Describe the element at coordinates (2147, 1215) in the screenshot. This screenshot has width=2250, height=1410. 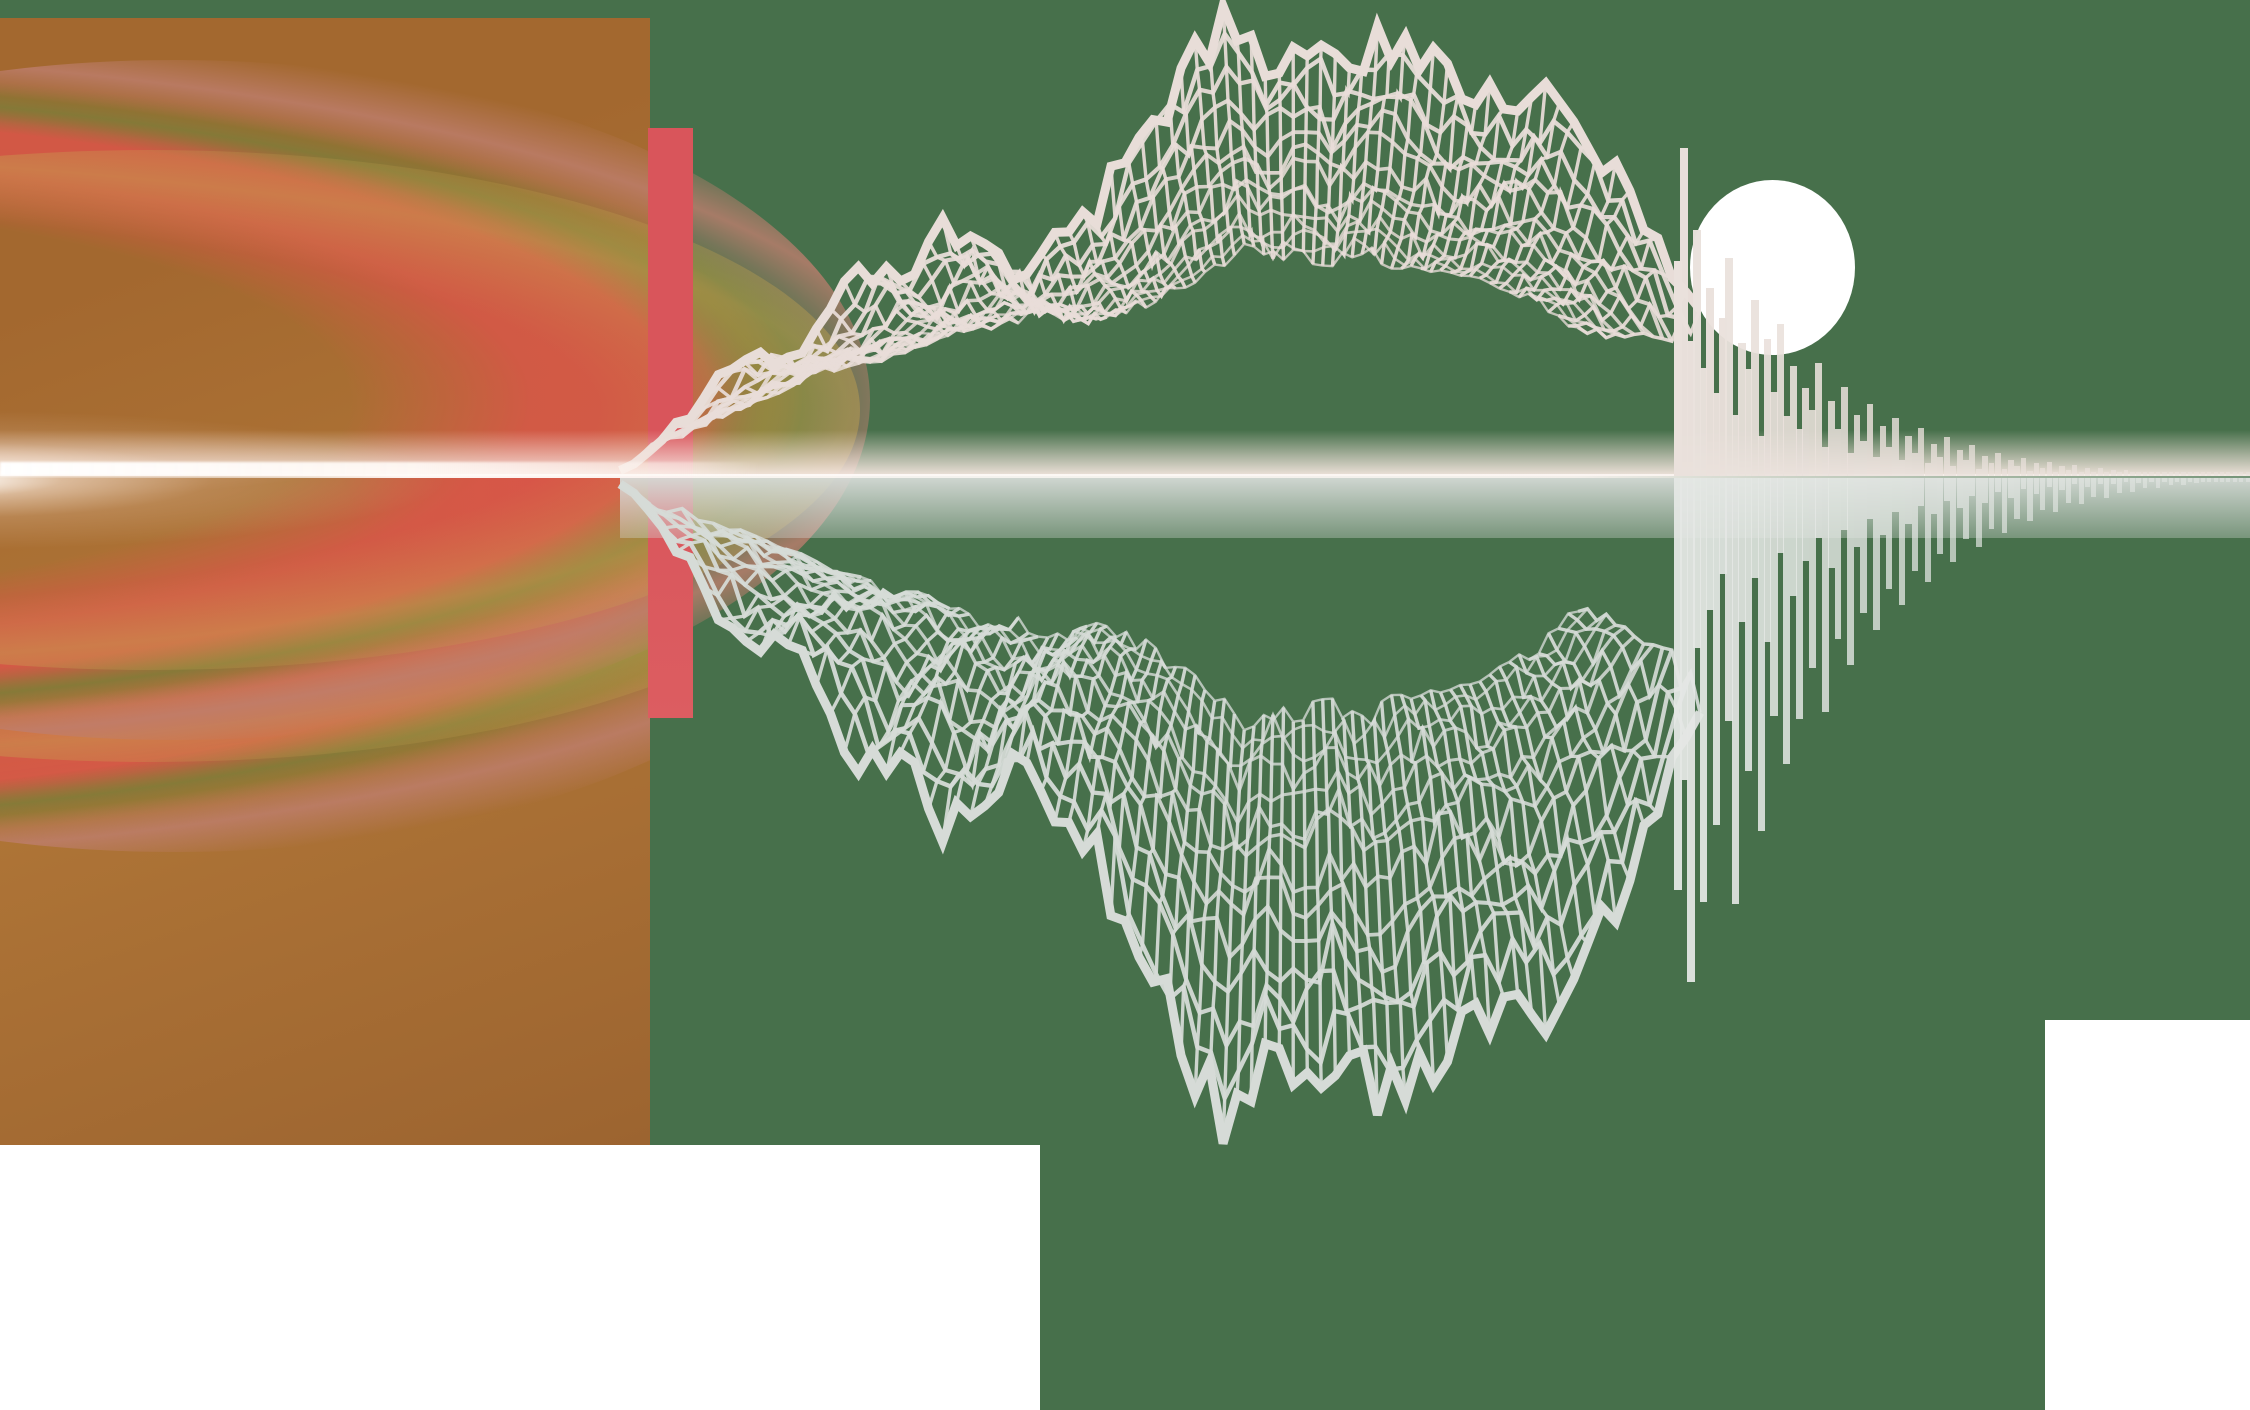
I see `white-plate-bottom-right` at that location.